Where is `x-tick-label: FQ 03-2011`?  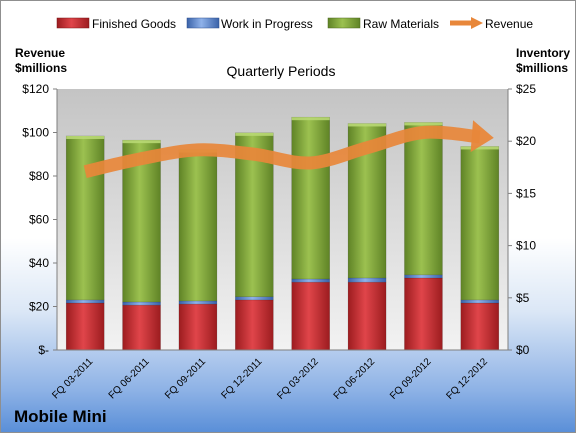
x-tick-label: FQ 03-2011 is located at coordinates (72, 378).